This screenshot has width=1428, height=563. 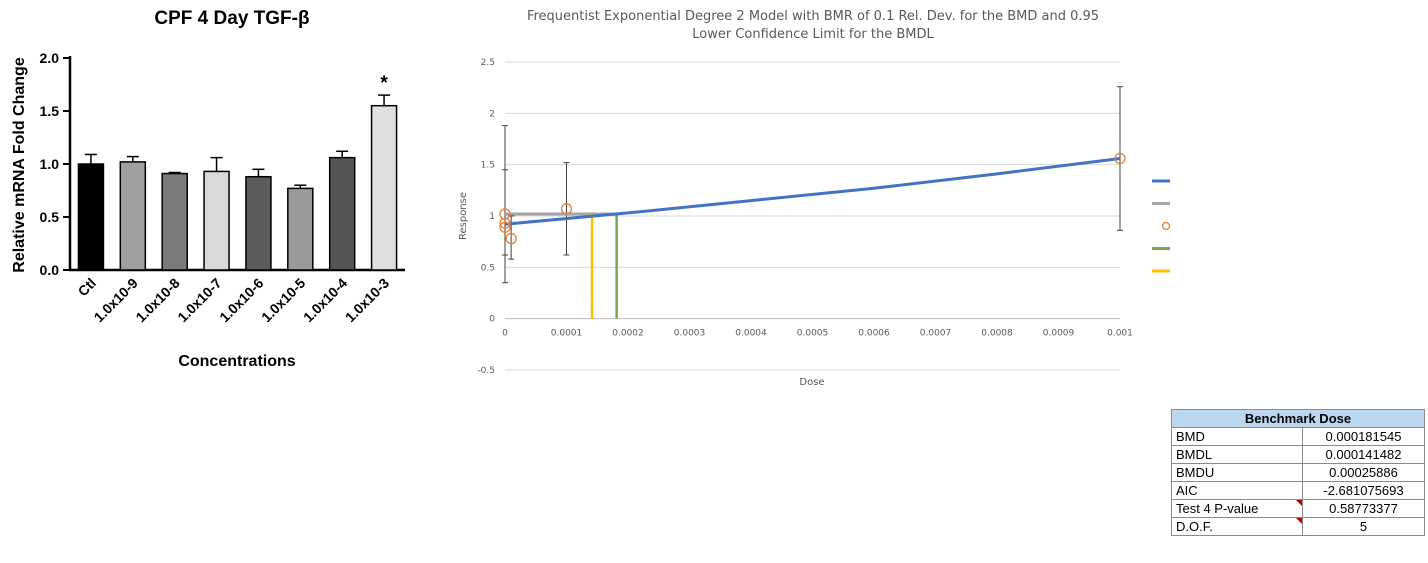 I want to click on bmd-y-tick-label: 2.5, so click(x=488, y=63).